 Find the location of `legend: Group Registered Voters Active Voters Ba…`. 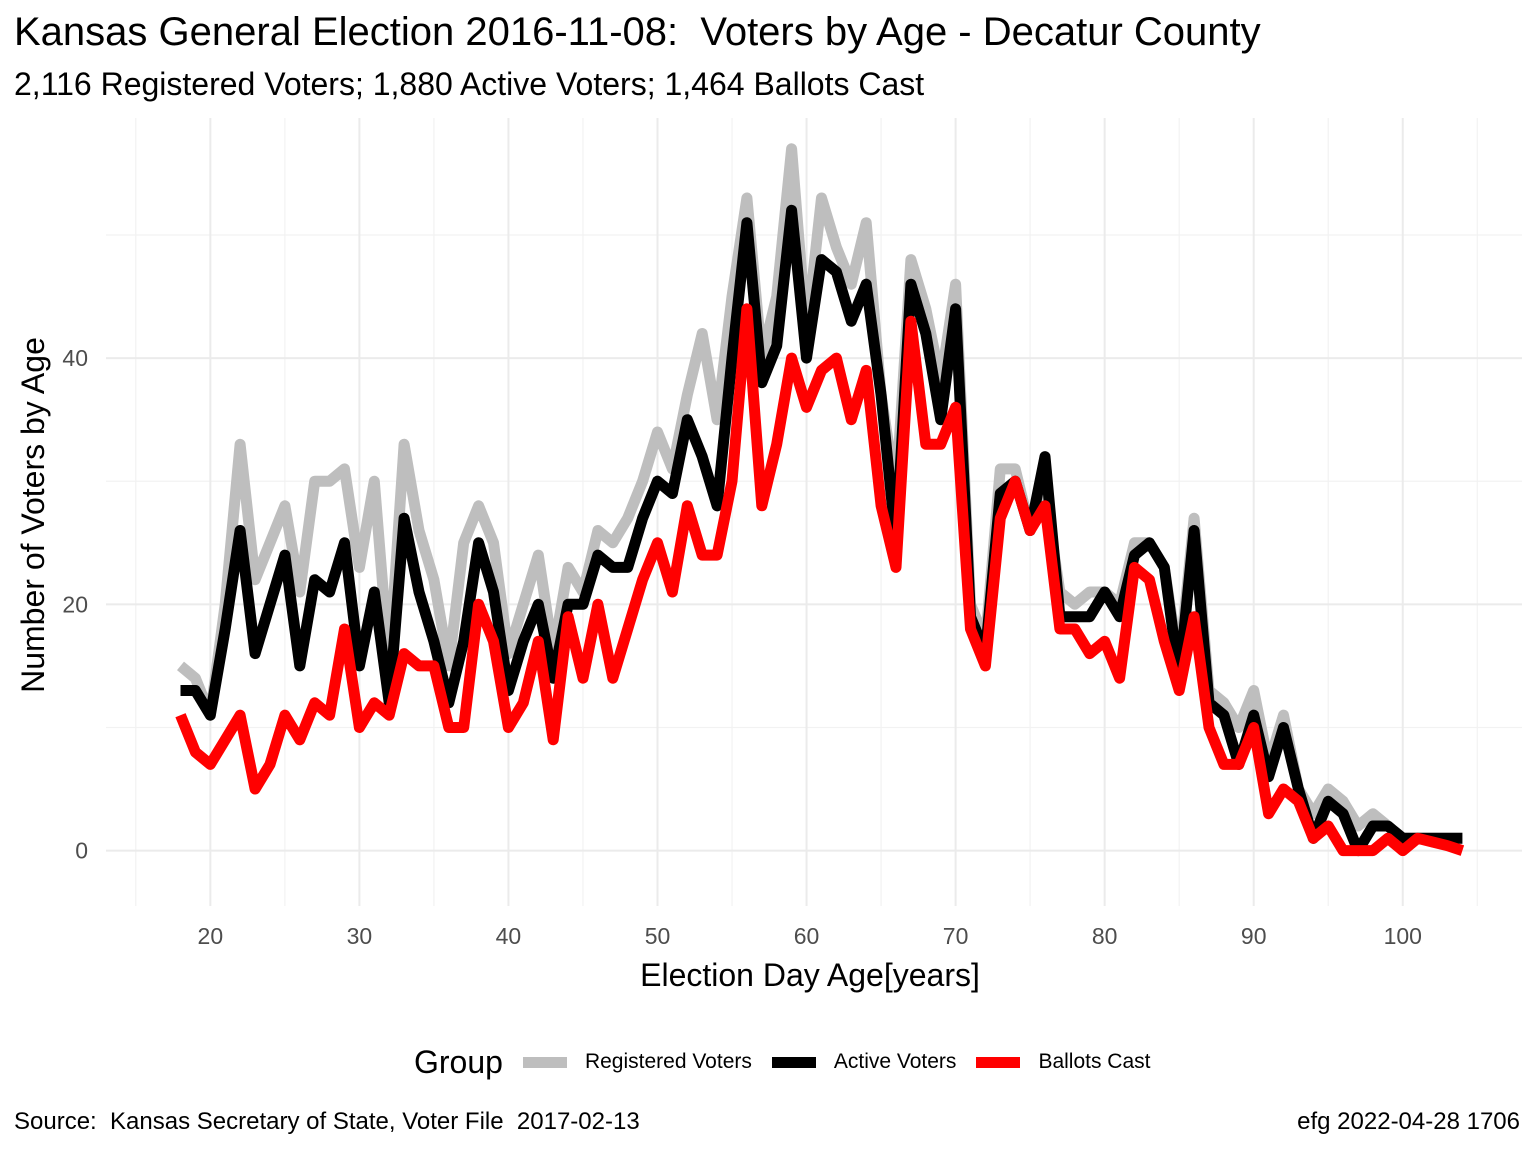

legend: Group Registered Voters Active Voters Ba… is located at coordinates (792, 1062).